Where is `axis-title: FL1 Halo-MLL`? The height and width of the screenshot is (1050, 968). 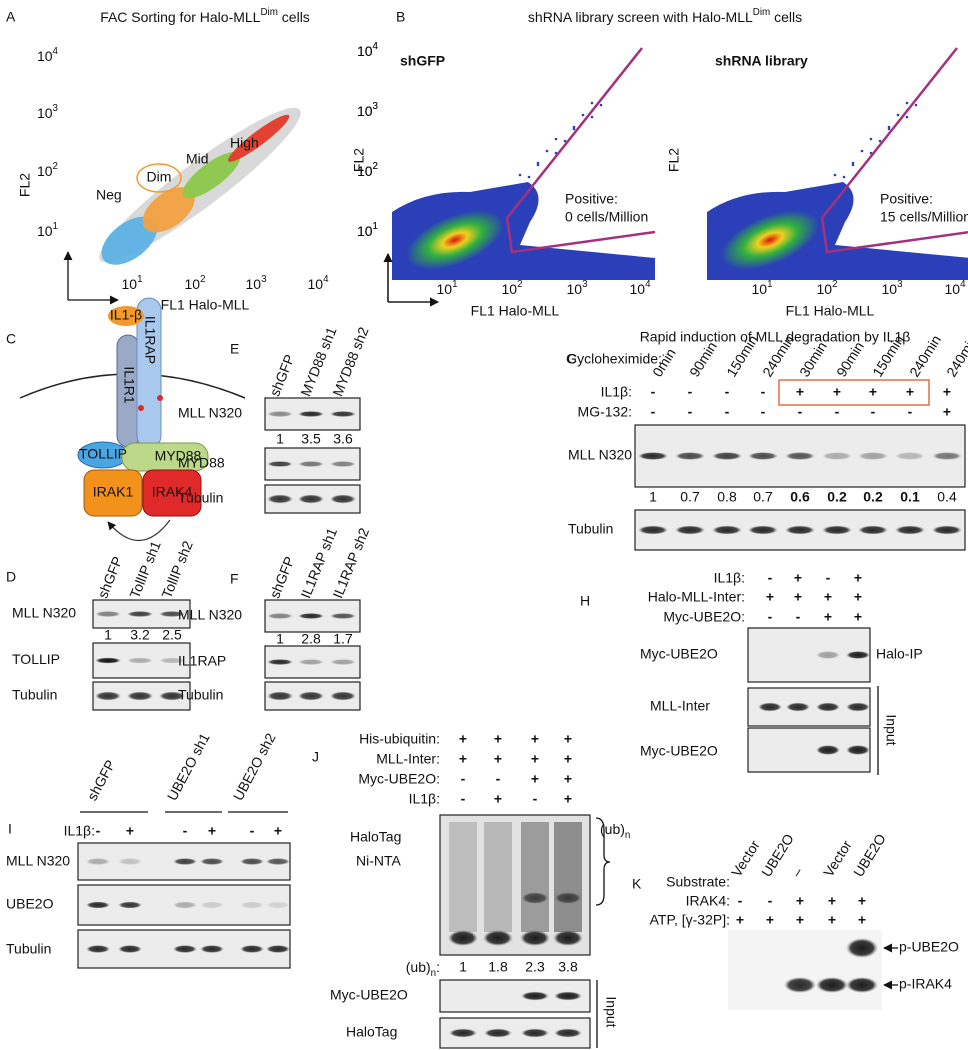
axis-title: FL1 Halo-MLL is located at coordinates (205, 305).